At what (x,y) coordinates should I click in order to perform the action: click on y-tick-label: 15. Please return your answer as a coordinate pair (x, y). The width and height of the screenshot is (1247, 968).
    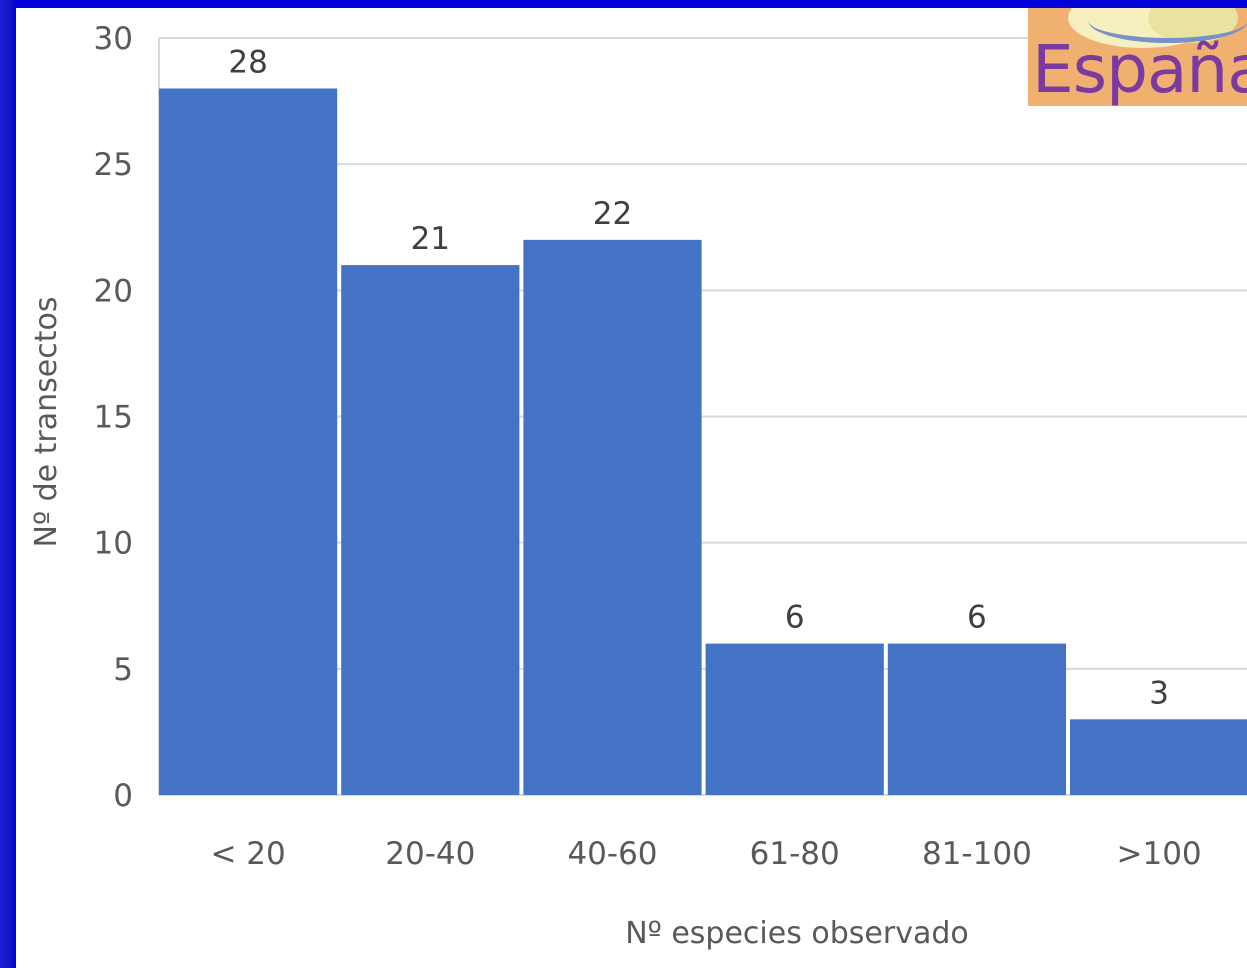
    Looking at the image, I should click on (113, 418).